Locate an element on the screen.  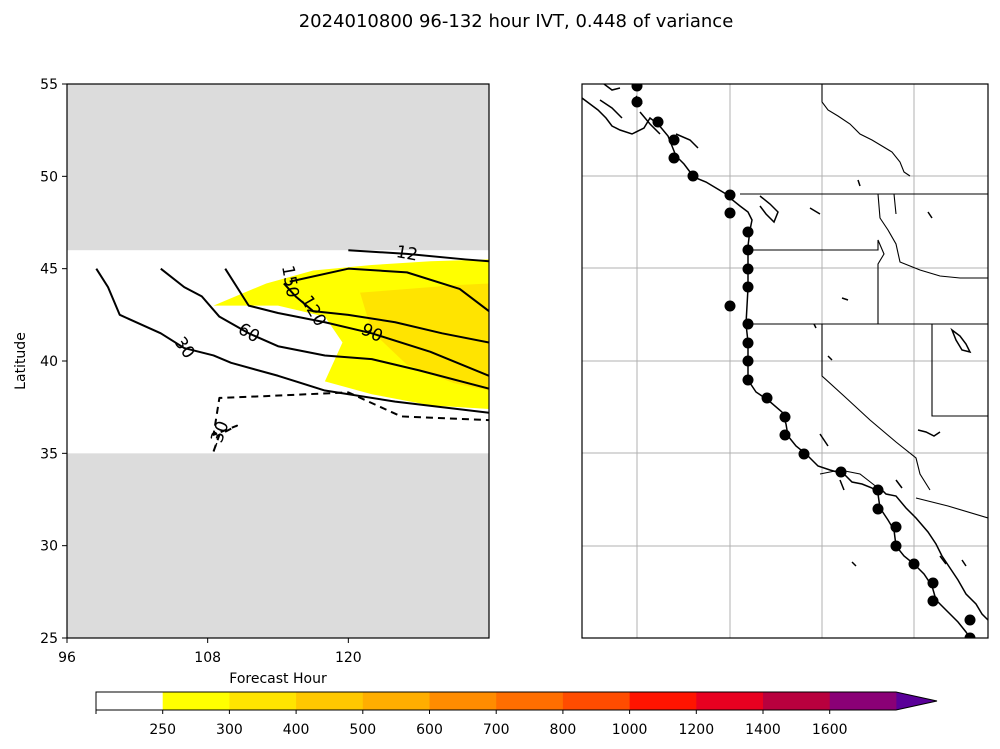
contour-lines is located at coordinates (292, 350).